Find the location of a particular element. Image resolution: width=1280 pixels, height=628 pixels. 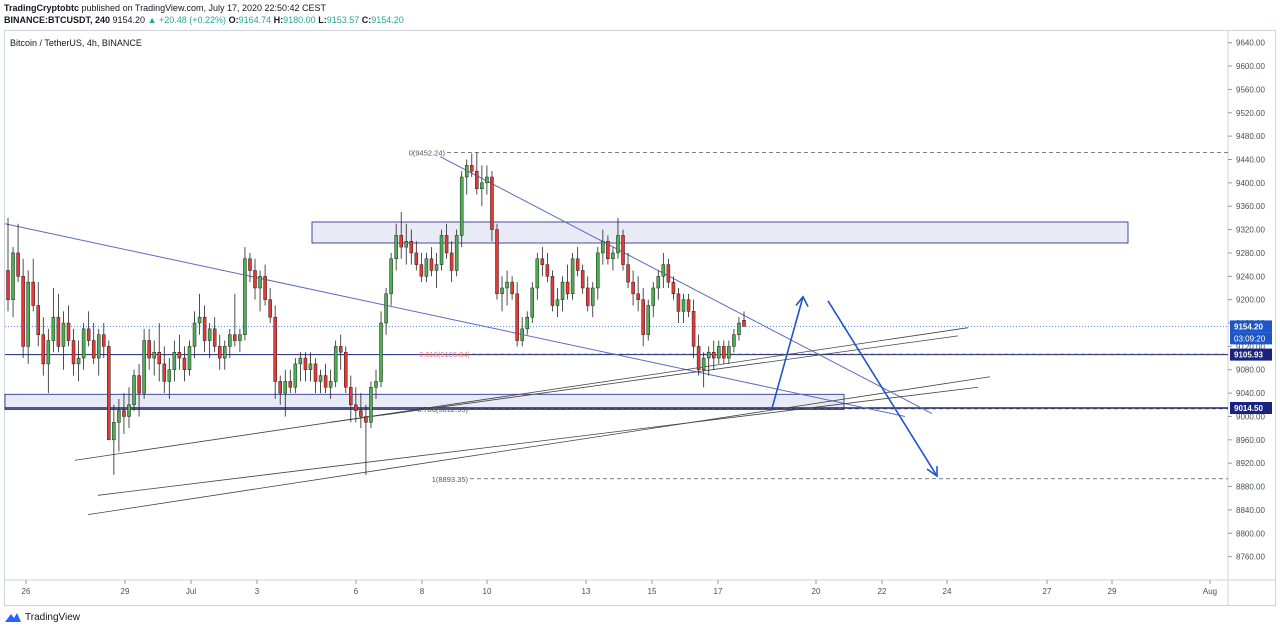

x-tick-label: Jul is located at coordinates (191, 591).